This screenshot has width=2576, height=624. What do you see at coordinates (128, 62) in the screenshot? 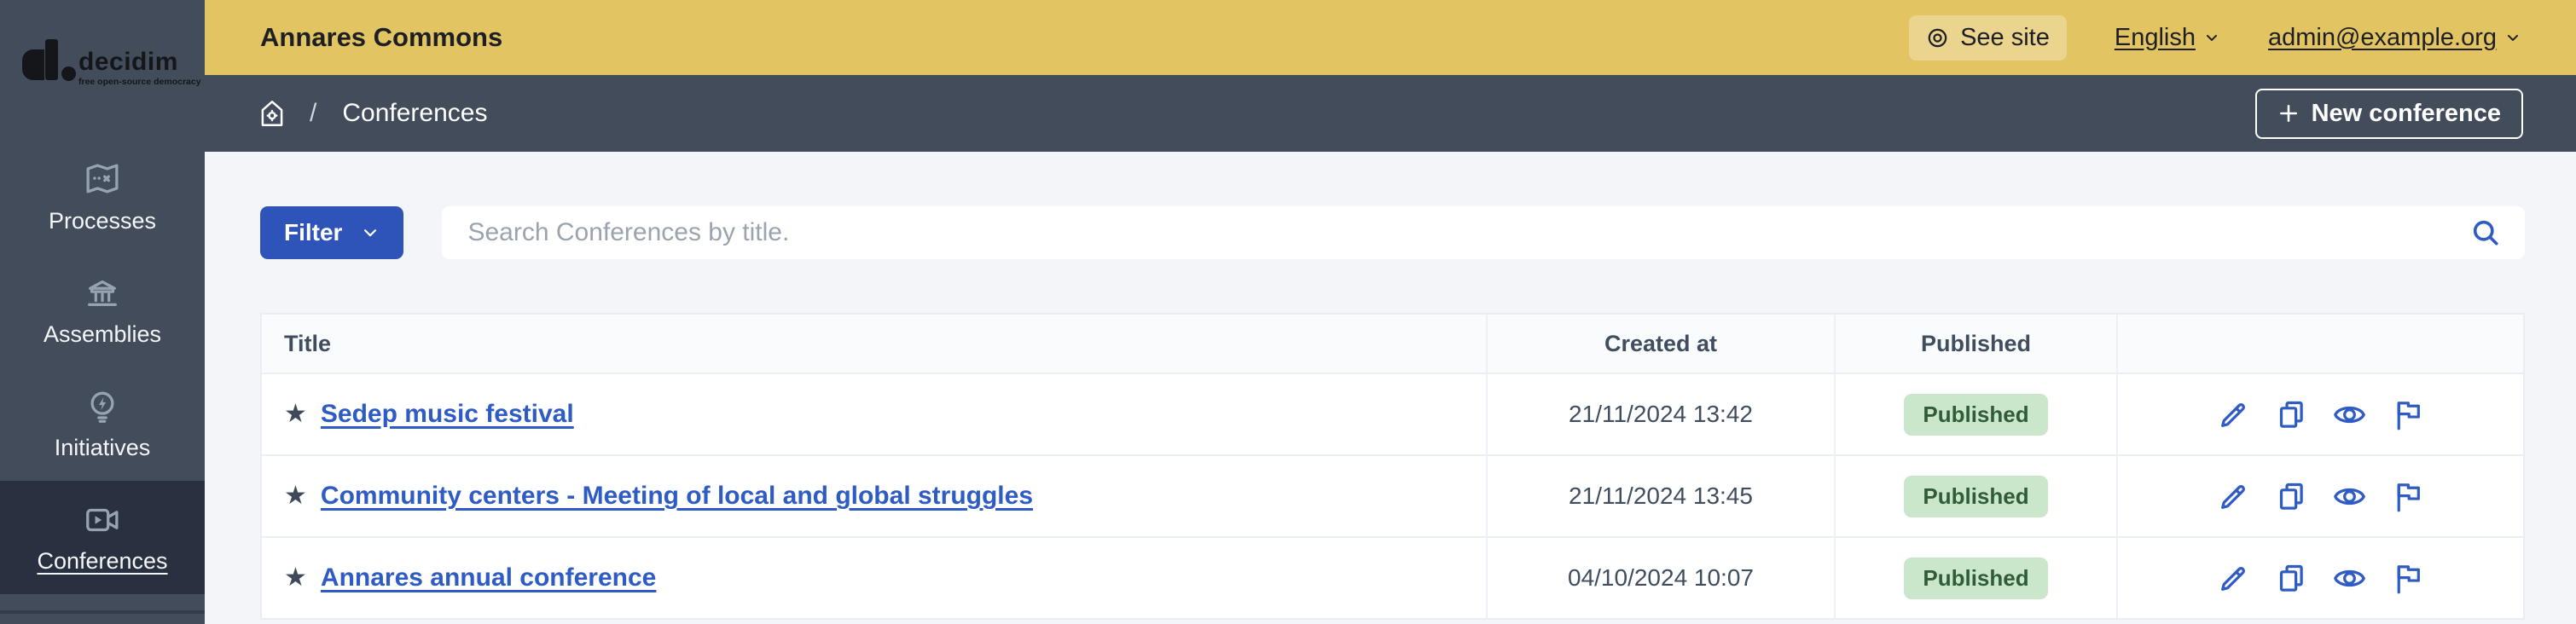
I see `logo-wordmark: decidim` at bounding box center [128, 62].